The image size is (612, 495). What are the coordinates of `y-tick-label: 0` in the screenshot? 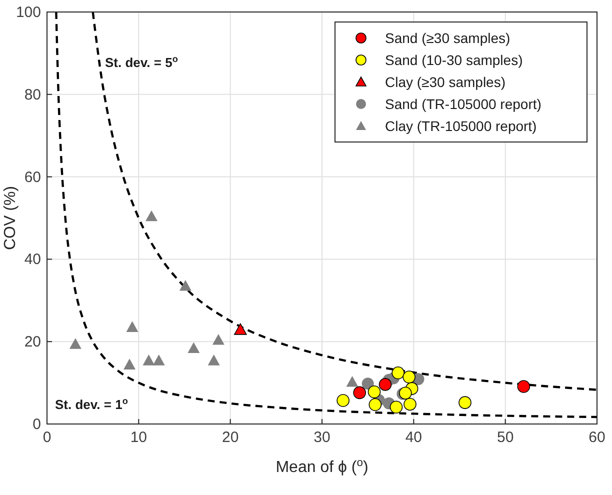 It's located at (36, 424).